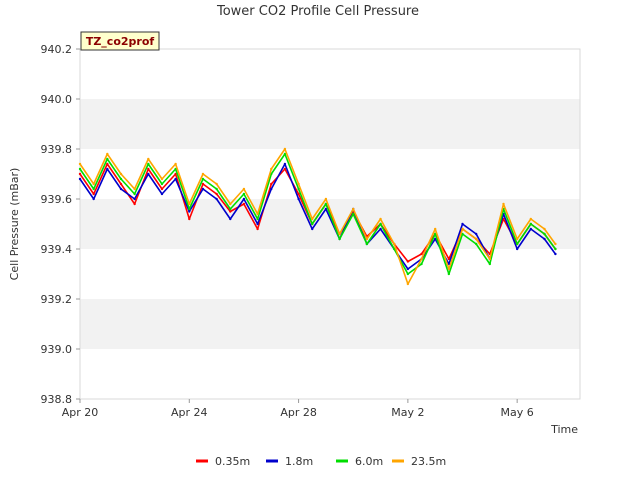 This screenshot has width=640, height=484. I want to click on x-tick-label: Apr 28, so click(298, 412).